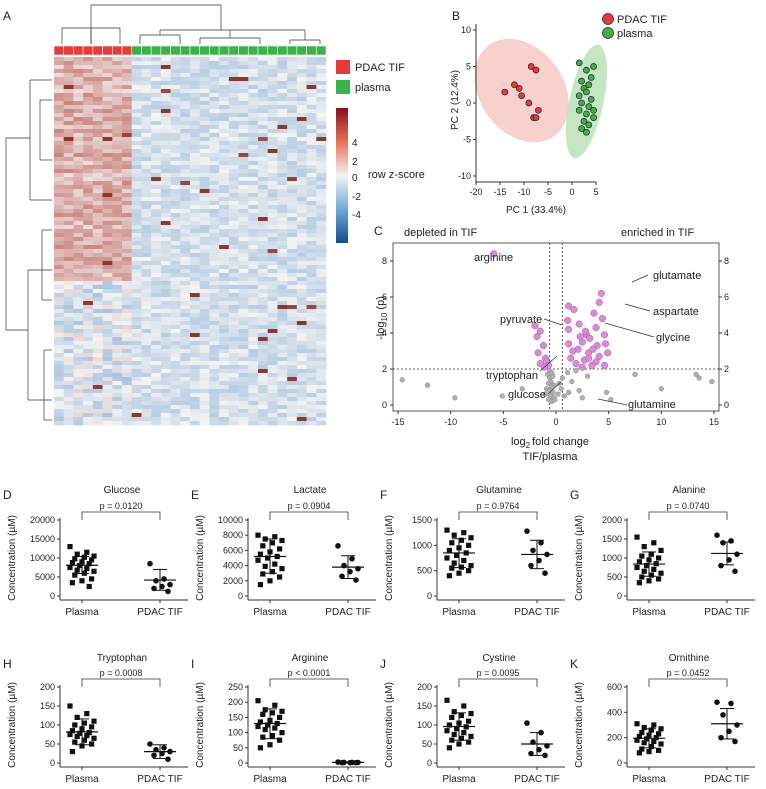  What do you see at coordinates (309, 682) in the screenshot?
I see `significance-bracket` at bounding box center [309, 682].